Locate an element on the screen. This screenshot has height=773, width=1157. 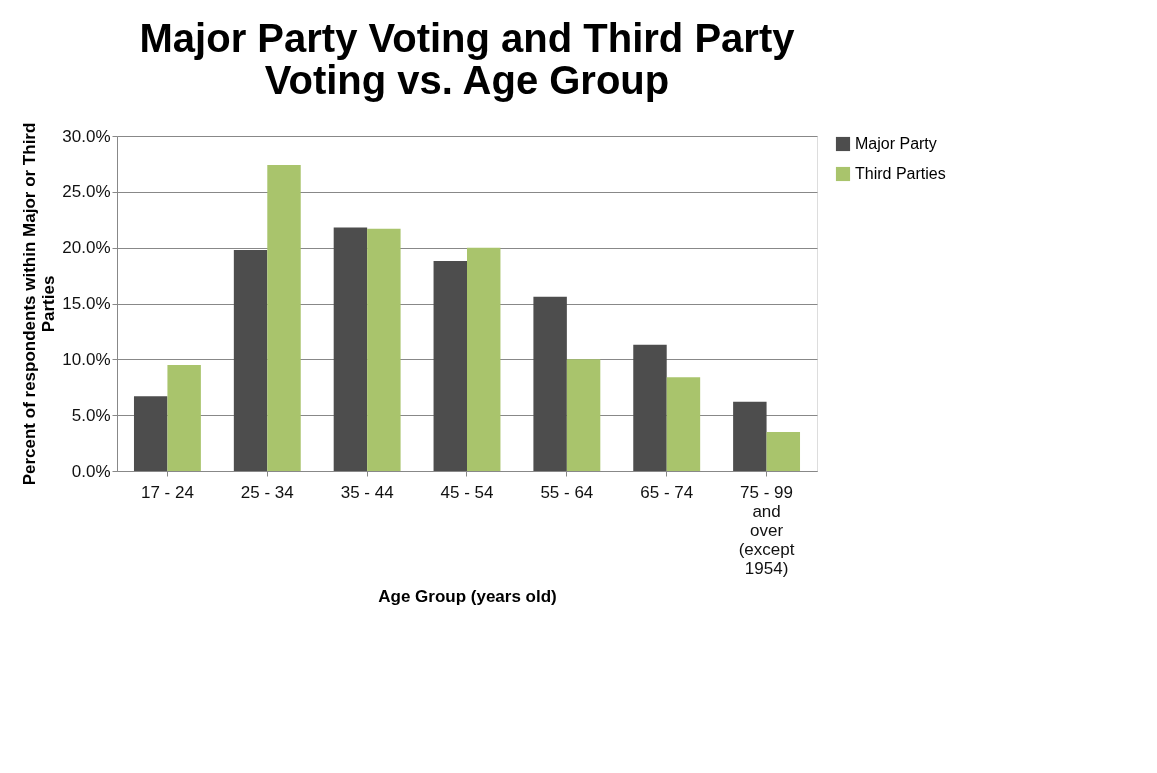
x-axis-title: Age Group (years old) is located at coordinates (467, 596).